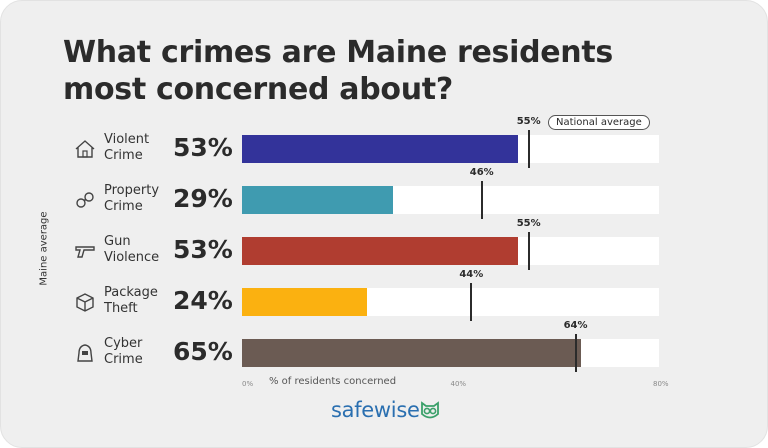  Describe the element at coordinates (599, 122) in the screenshot. I see `national-average-legend: National average` at that location.